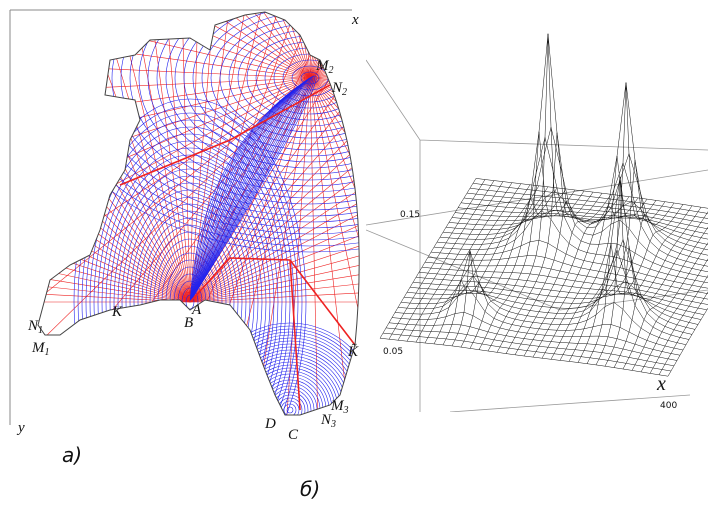 The height and width of the screenshot is (506, 708). I want to click on point-name: A, so click(196, 310).